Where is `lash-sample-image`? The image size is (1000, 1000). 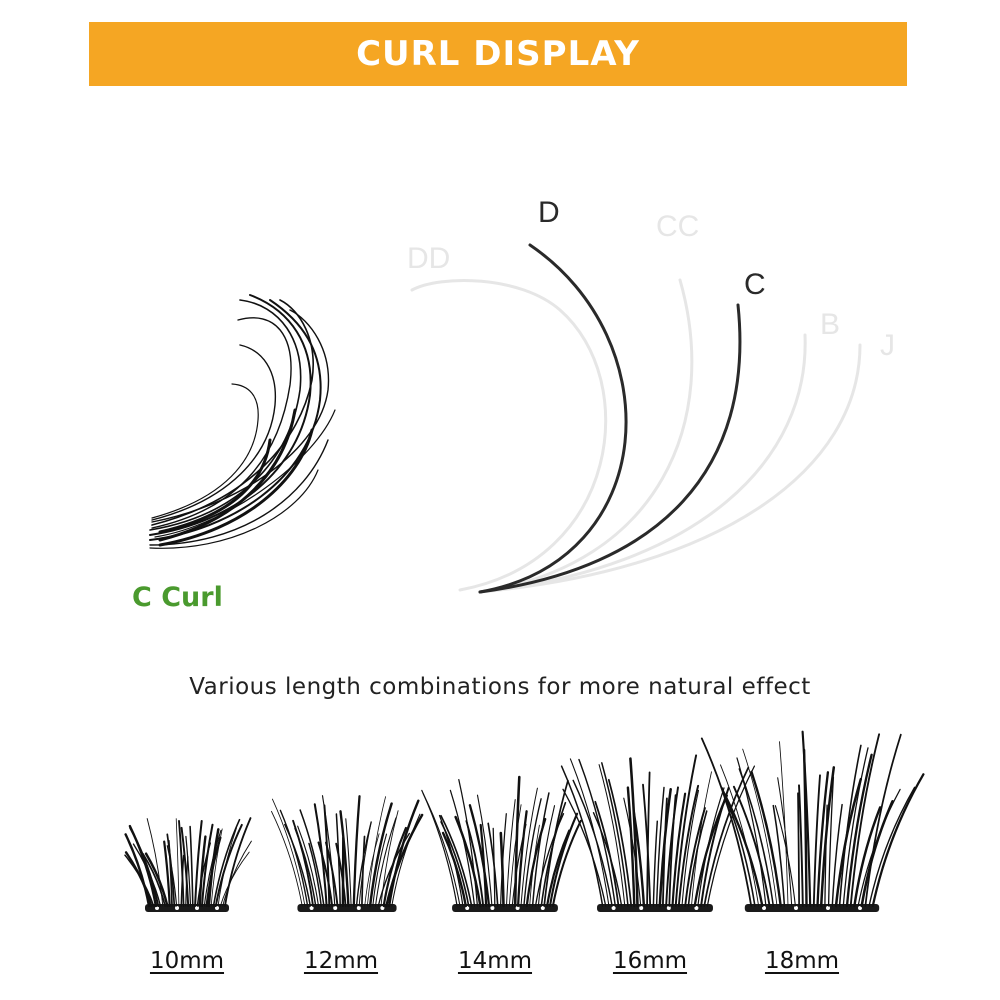
lash-sample-image is located at coordinates (242, 421).